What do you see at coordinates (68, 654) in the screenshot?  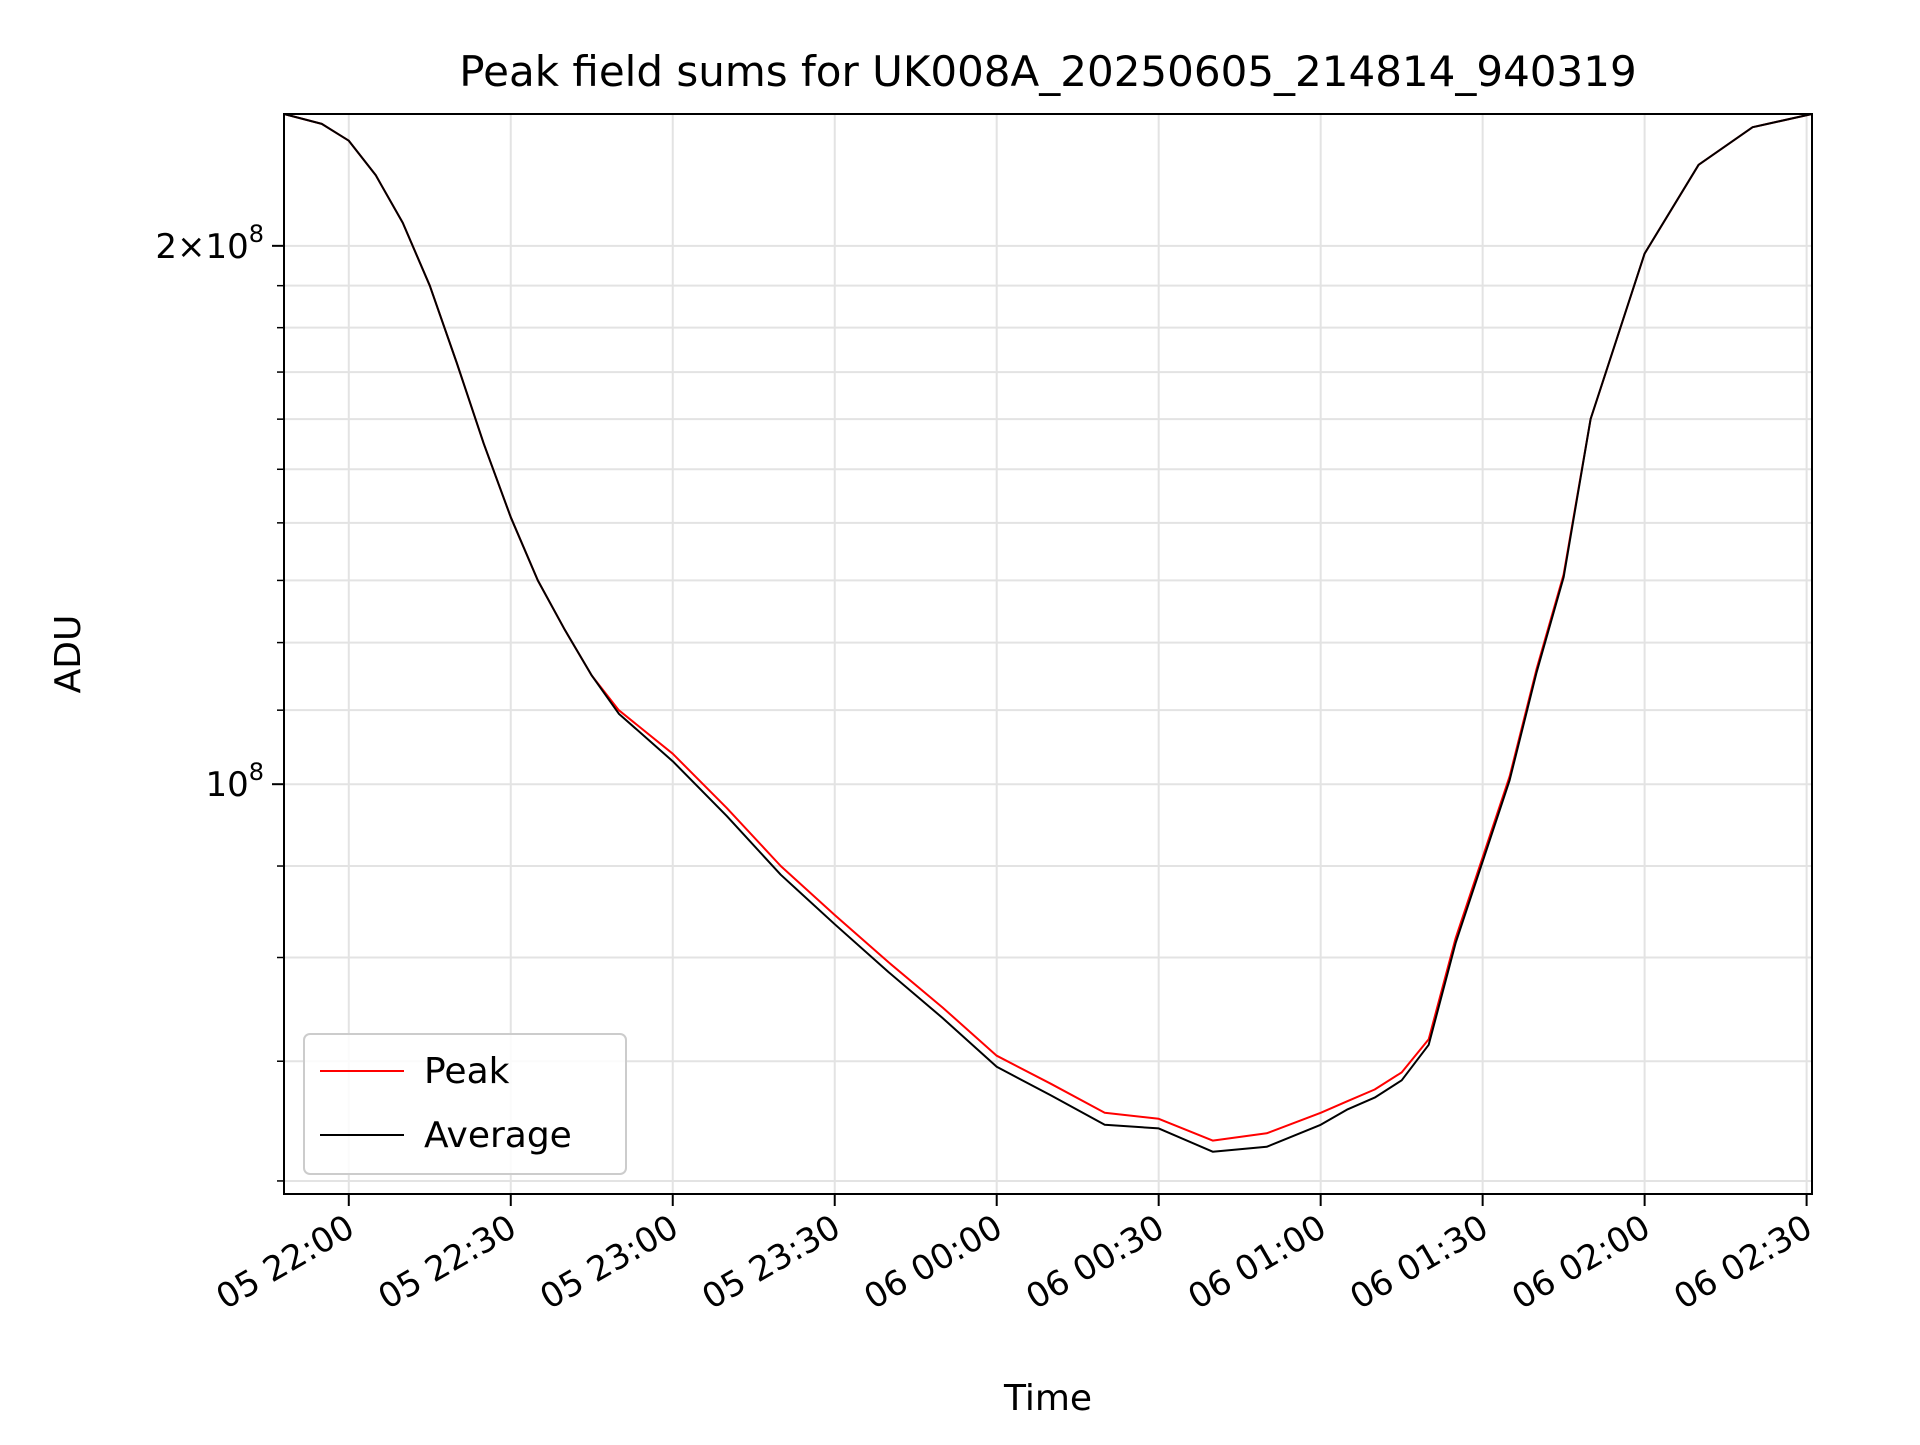 I see `y-axis-label: ADU` at bounding box center [68, 654].